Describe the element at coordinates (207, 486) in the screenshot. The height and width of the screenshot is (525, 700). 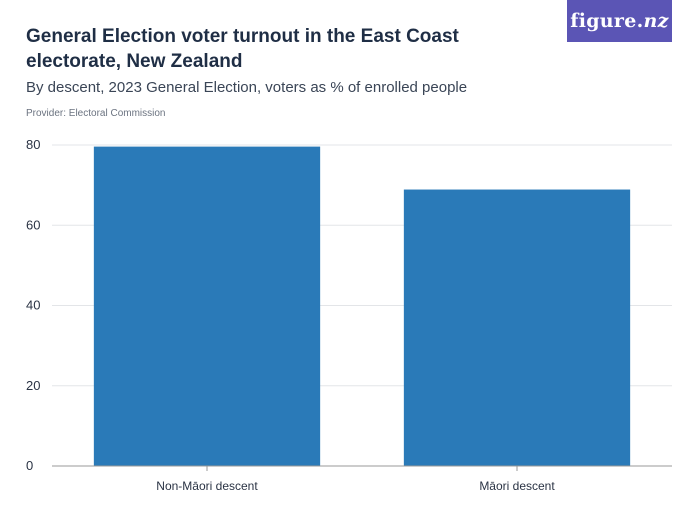
I see `x-tick-label-1: Non-Māori descent` at that location.